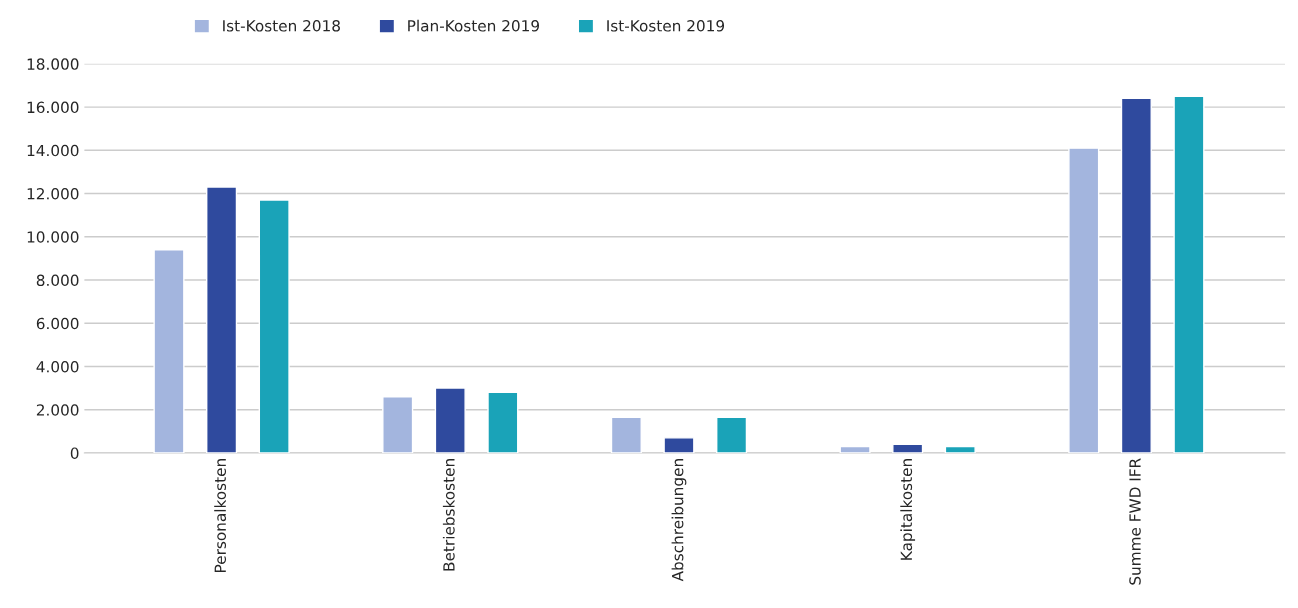 Image resolution: width=1298 pixels, height=608 pixels. Describe the element at coordinates (666, 26) in the screenshot. I see `legend-label: Ist-Kosten 2019` at that location.